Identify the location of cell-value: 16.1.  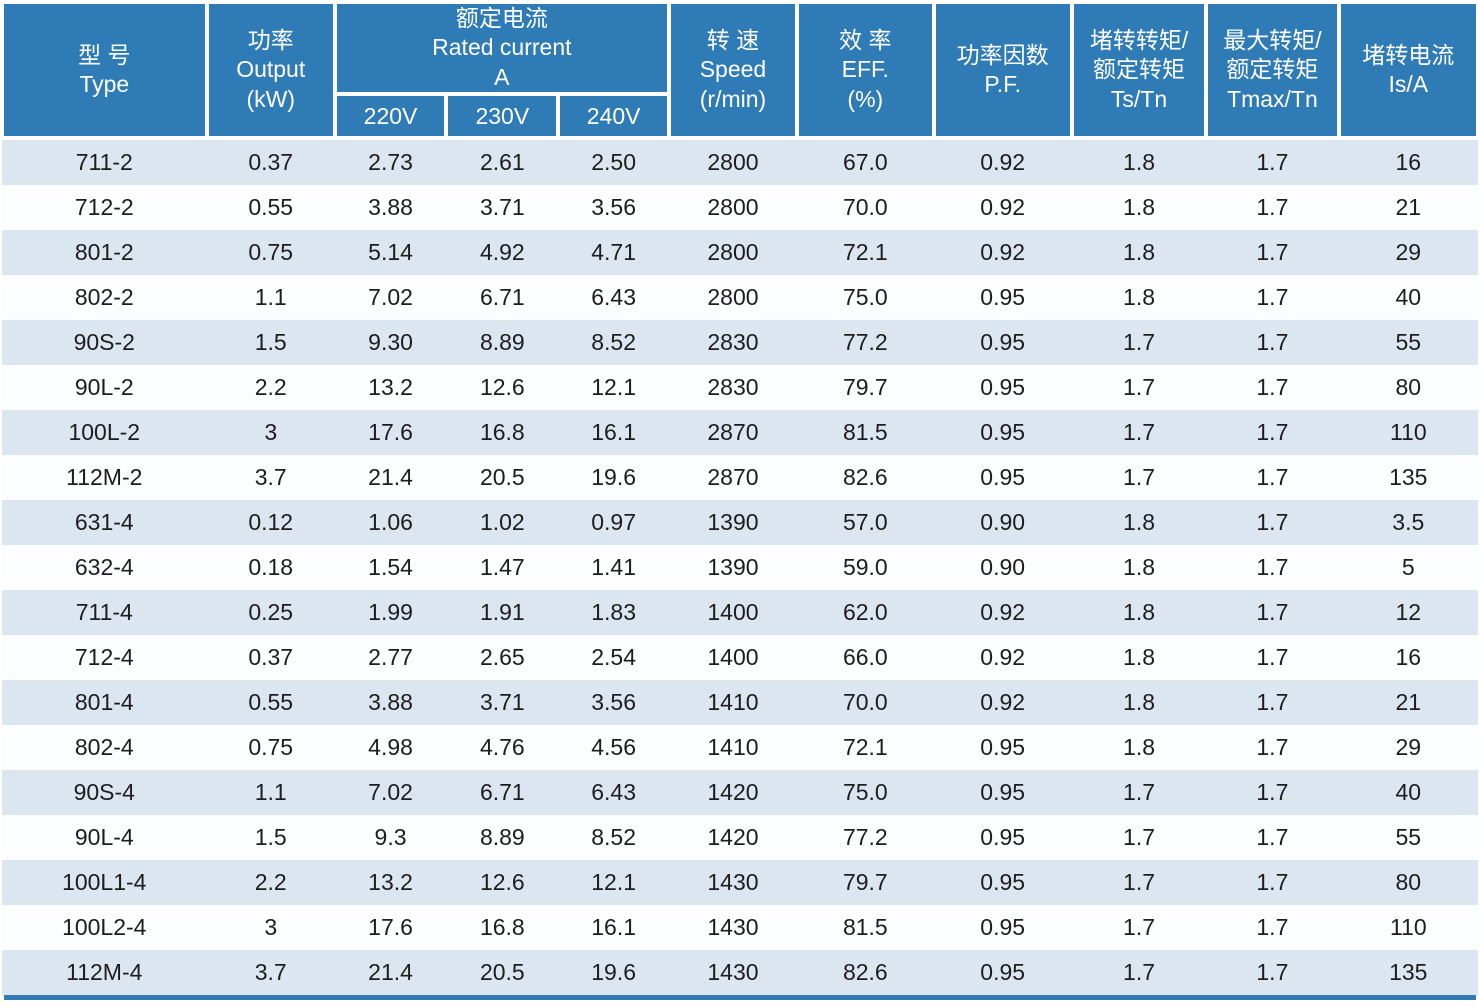
(614, 927).